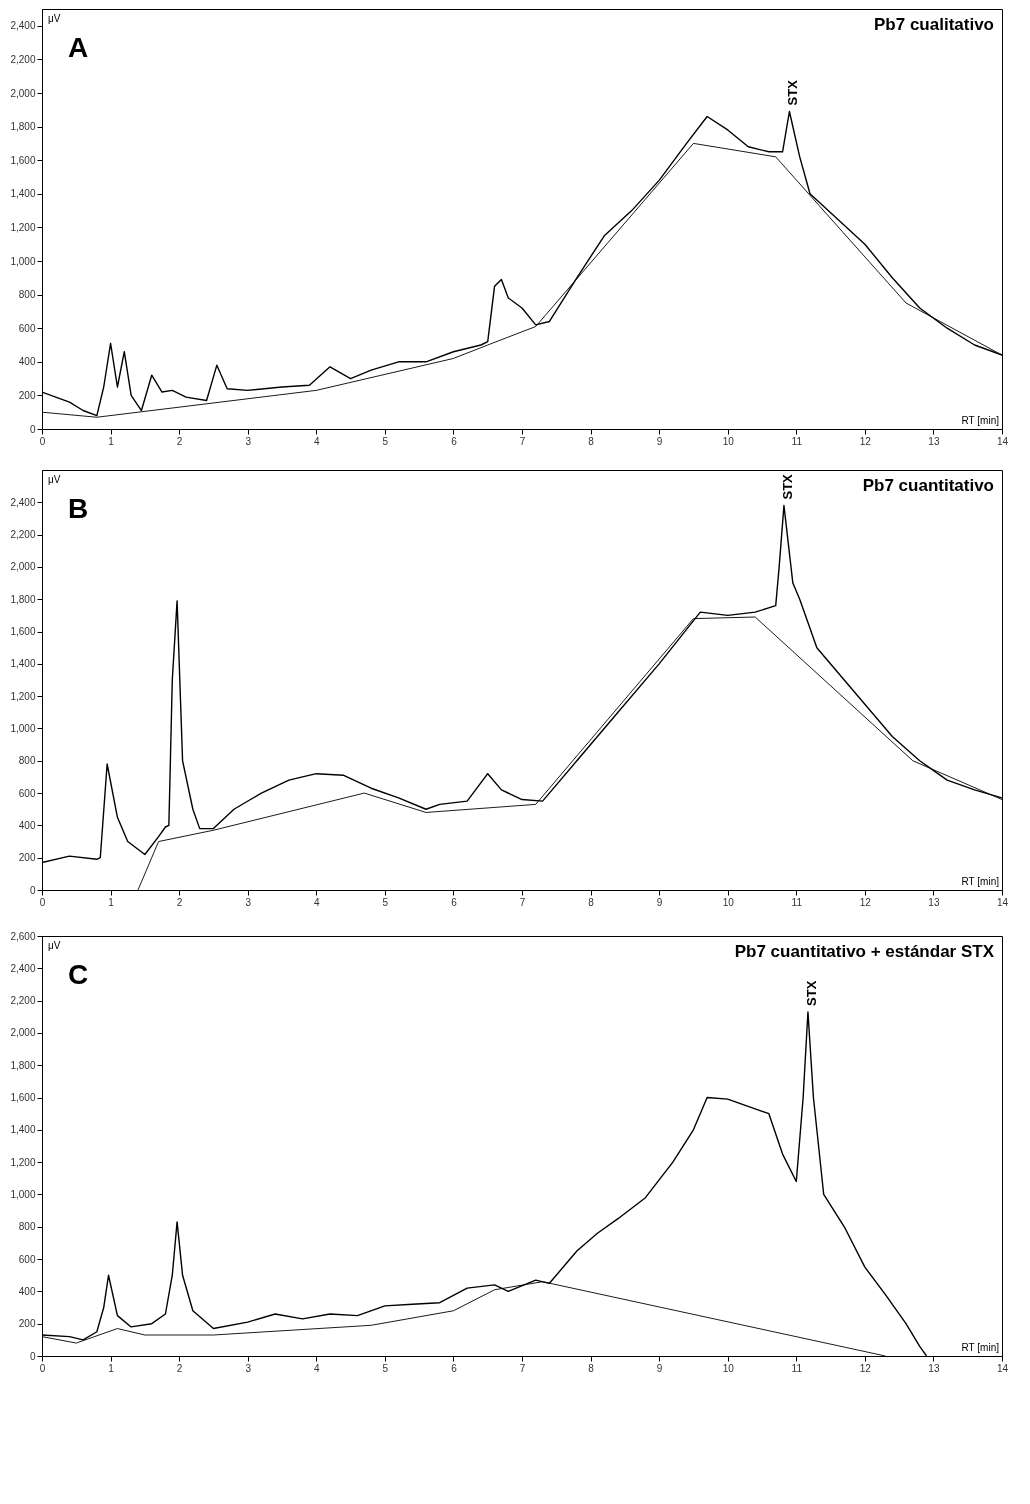 This screenshot has height=1504, width=1030. I want to click on chart-title: Pb7 cuantitativo + estándar STX, so click(864, 951).